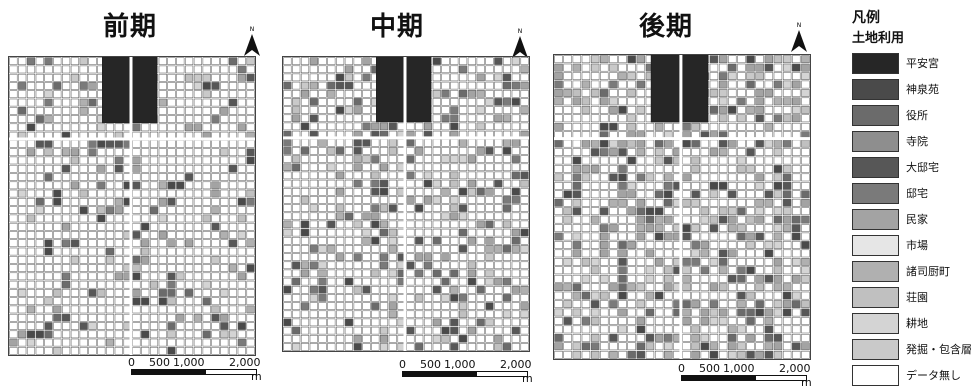  I want to click on legend-label: 邸宅, so click(917, 193).